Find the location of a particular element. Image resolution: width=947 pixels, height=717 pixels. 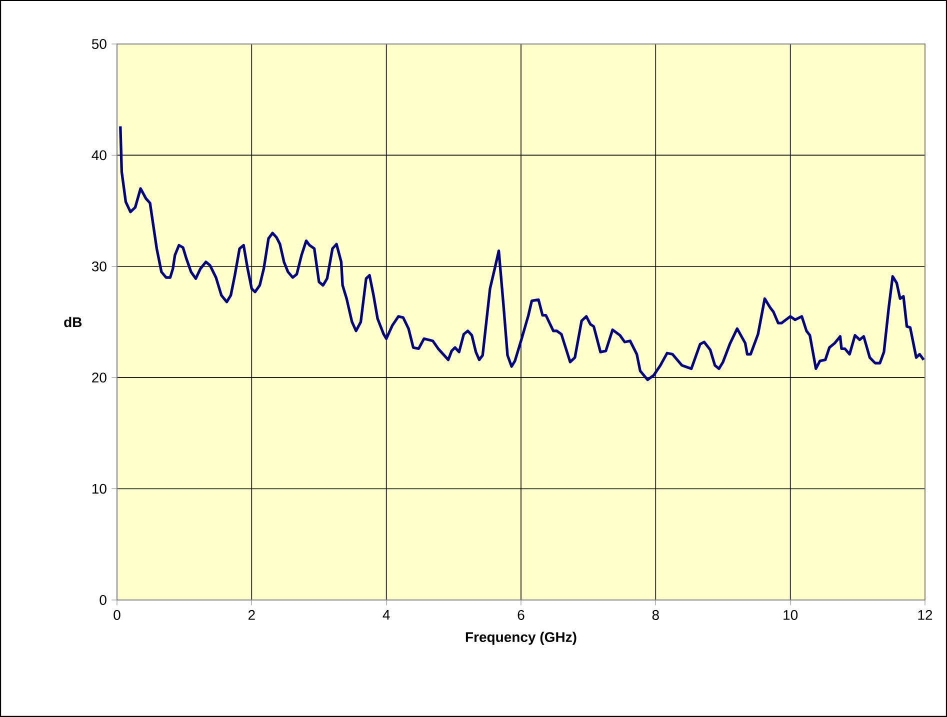

x-tick-label: 6 is located at coordinates (521, 615).